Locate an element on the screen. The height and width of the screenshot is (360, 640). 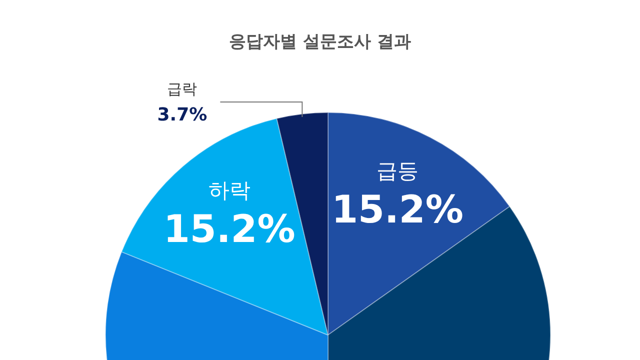
chart-title: 응답자별 설문조사 결과 is located at coordinates (320, 42).